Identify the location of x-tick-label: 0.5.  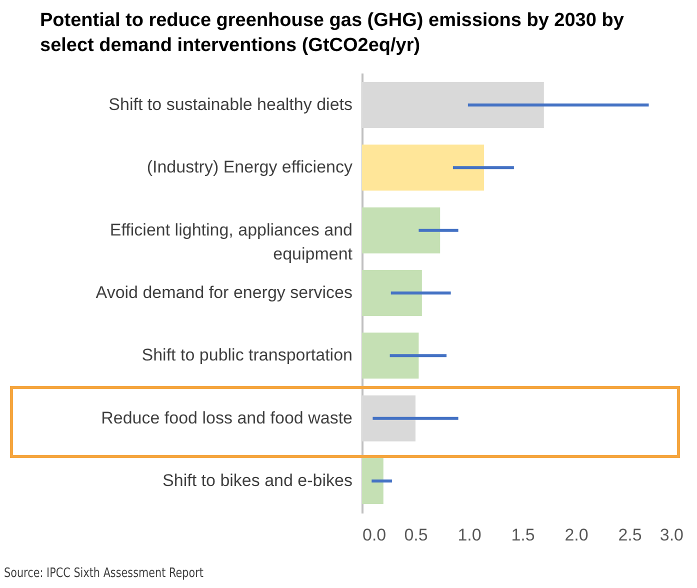
(416, 535).